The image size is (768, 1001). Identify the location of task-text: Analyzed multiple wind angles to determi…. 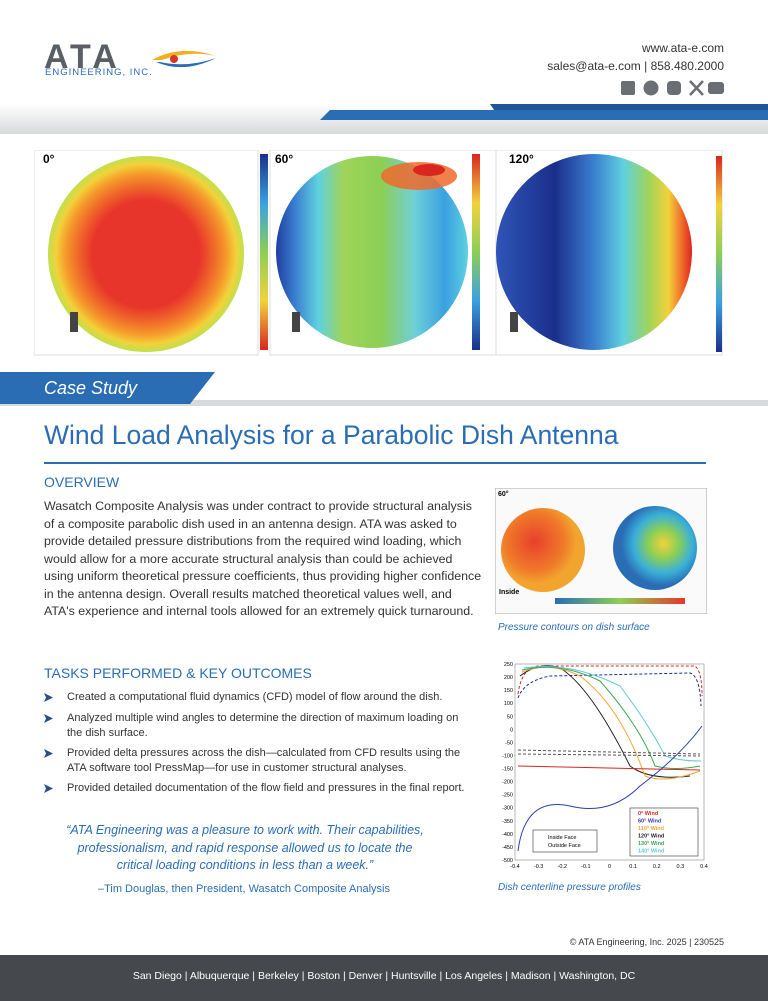
(263, 725).